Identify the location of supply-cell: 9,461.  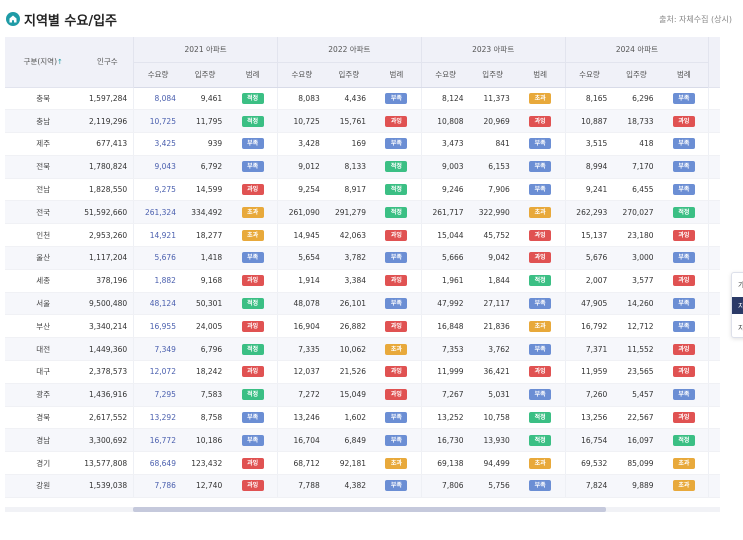
(205, 99).